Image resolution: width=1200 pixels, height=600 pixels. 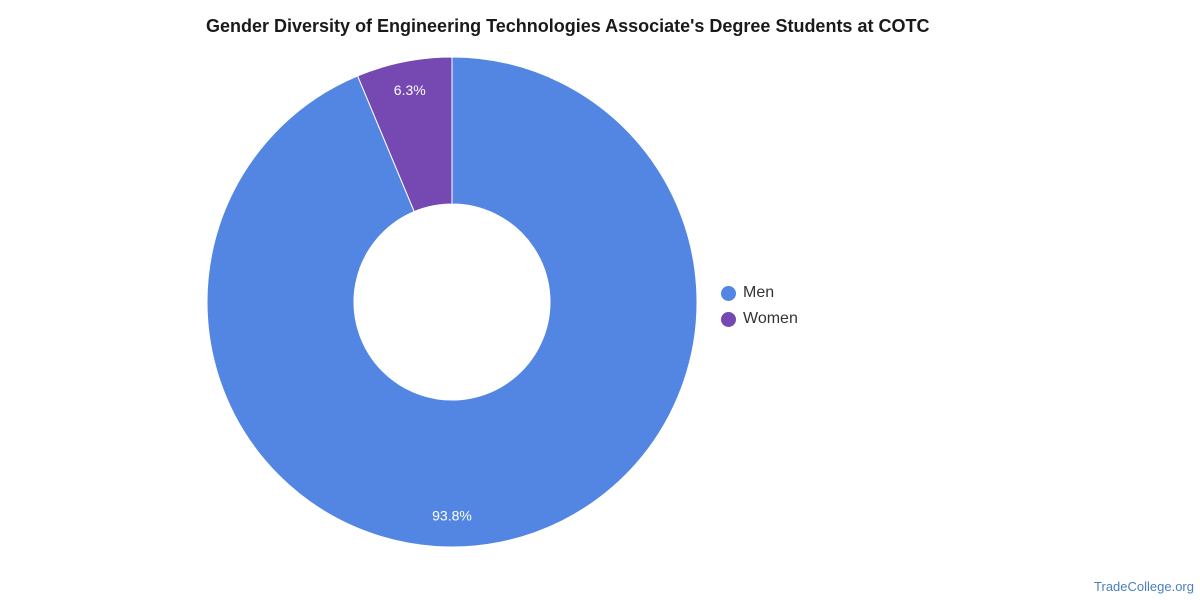 What do you see at coordinates (728, 319) in the screenshot?
I see `legend-swatch-women` at bounding box center [728, 319].